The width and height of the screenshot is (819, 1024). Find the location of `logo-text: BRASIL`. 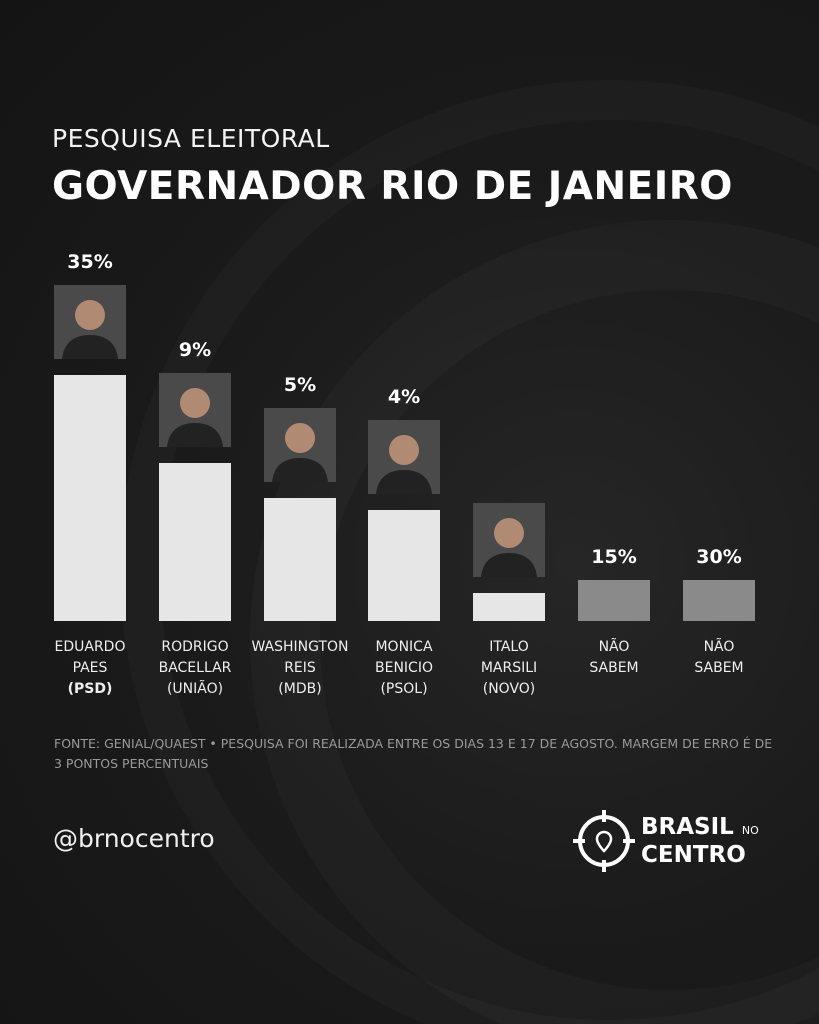

logo-text: BRASIL is located at coordinates (687, 827).